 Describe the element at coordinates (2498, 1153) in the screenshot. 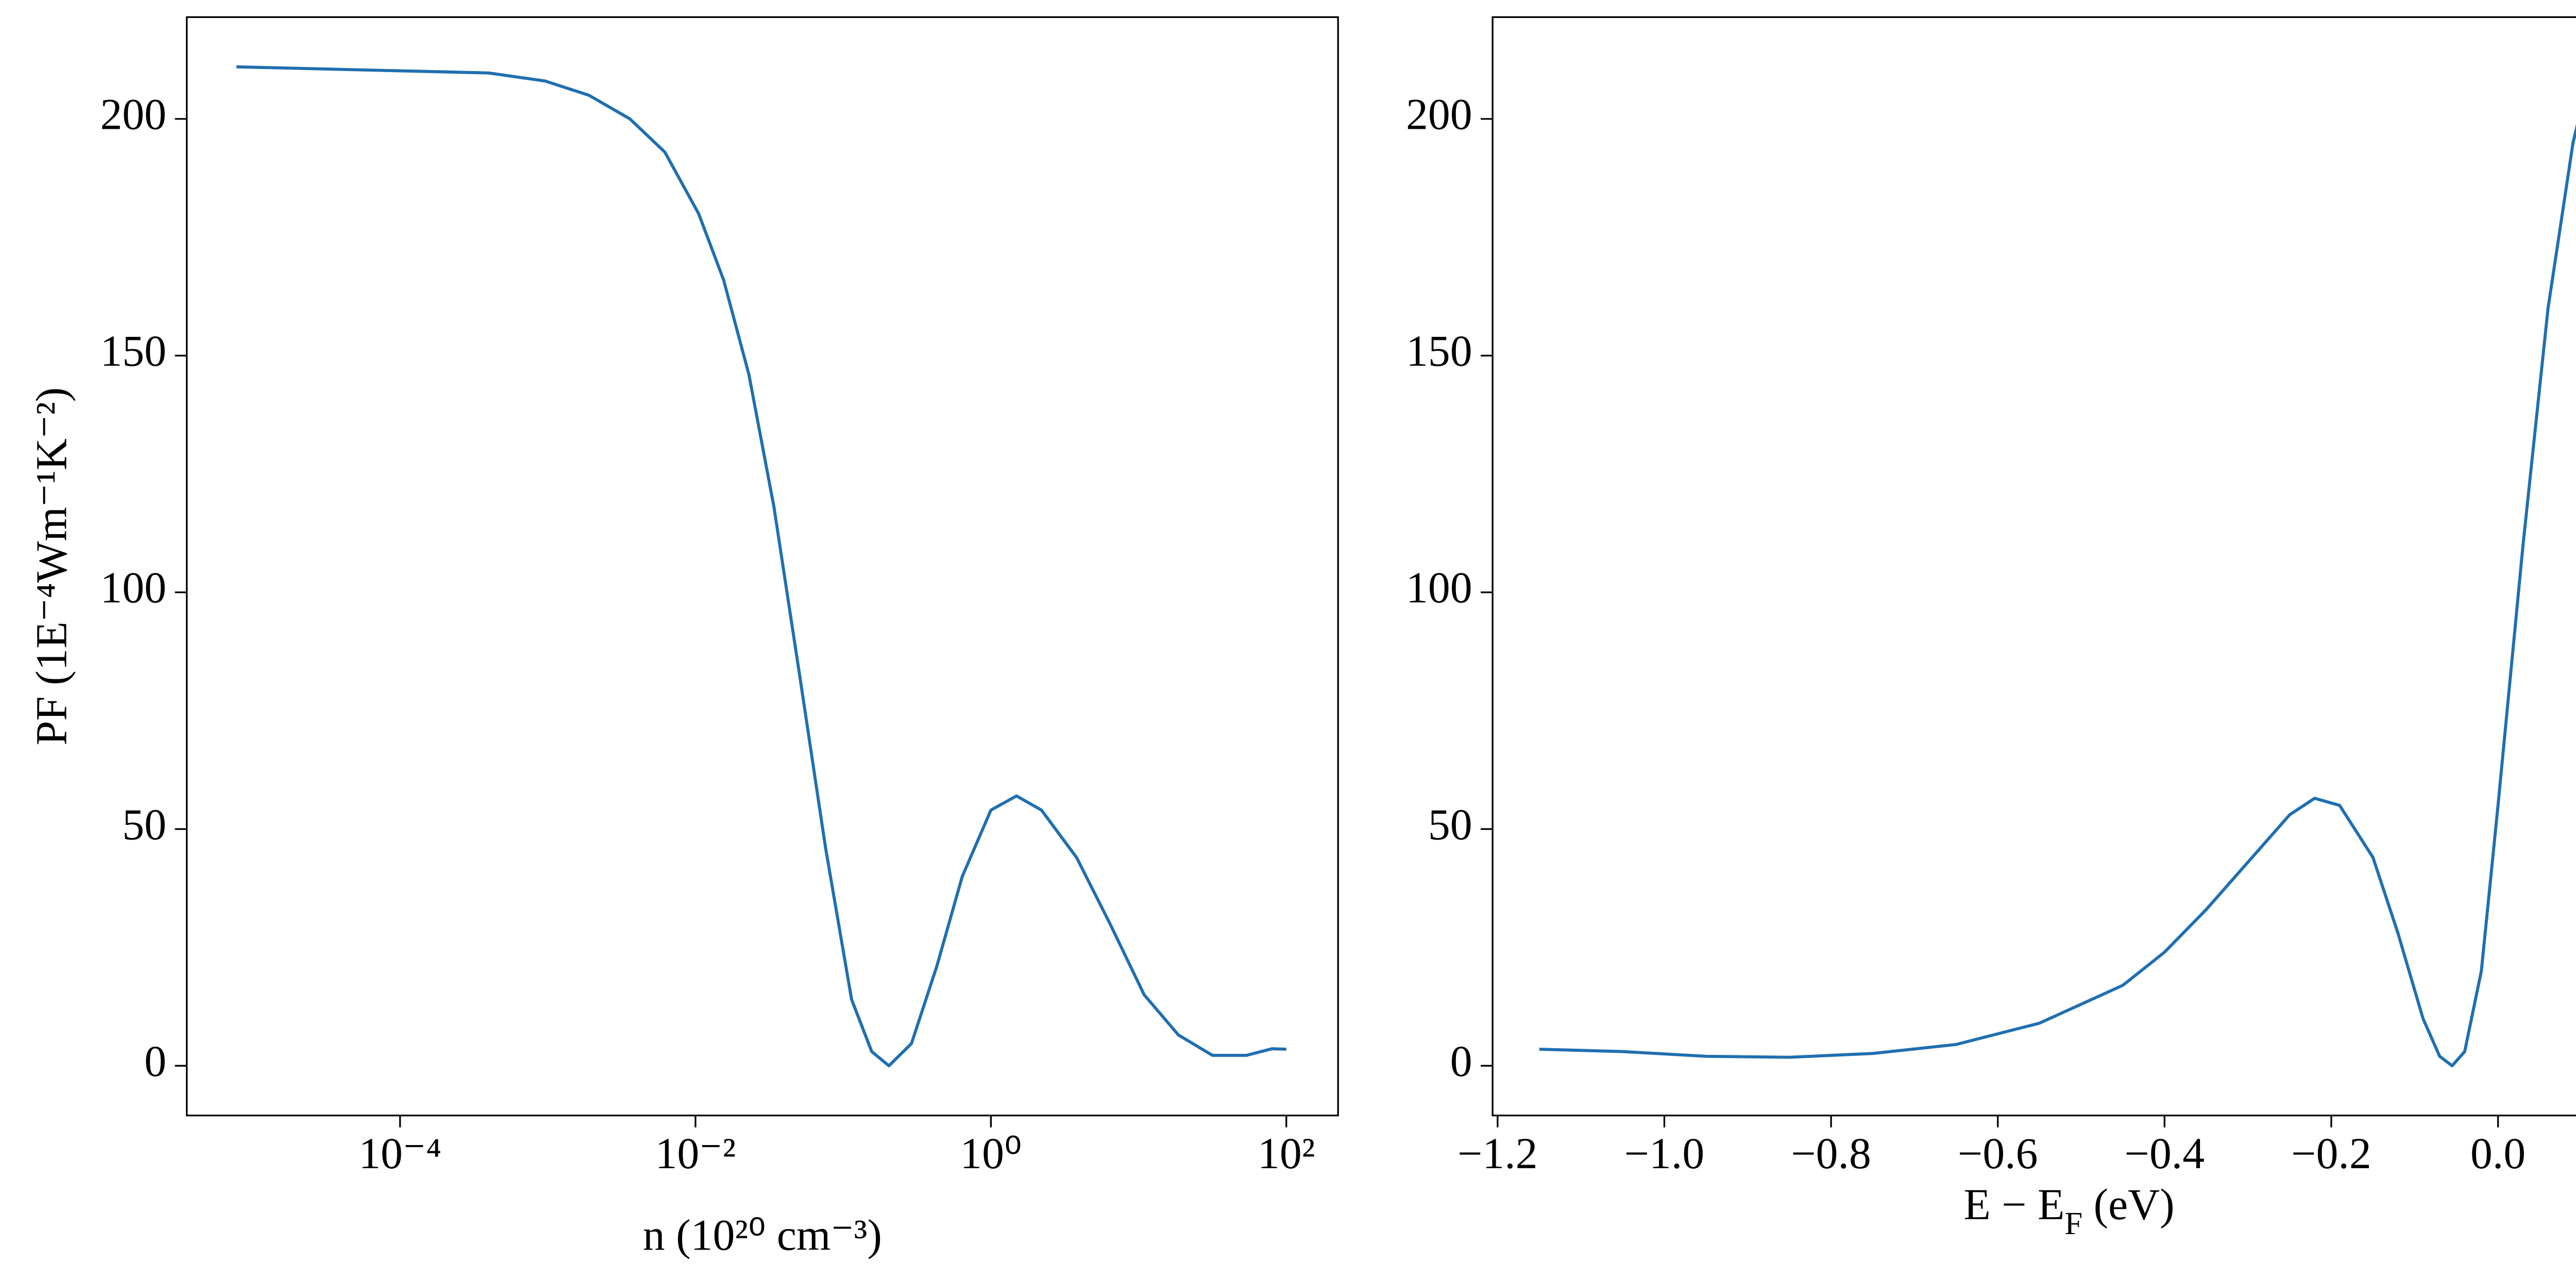

I see `x-tick-label: 0.0` at that location.